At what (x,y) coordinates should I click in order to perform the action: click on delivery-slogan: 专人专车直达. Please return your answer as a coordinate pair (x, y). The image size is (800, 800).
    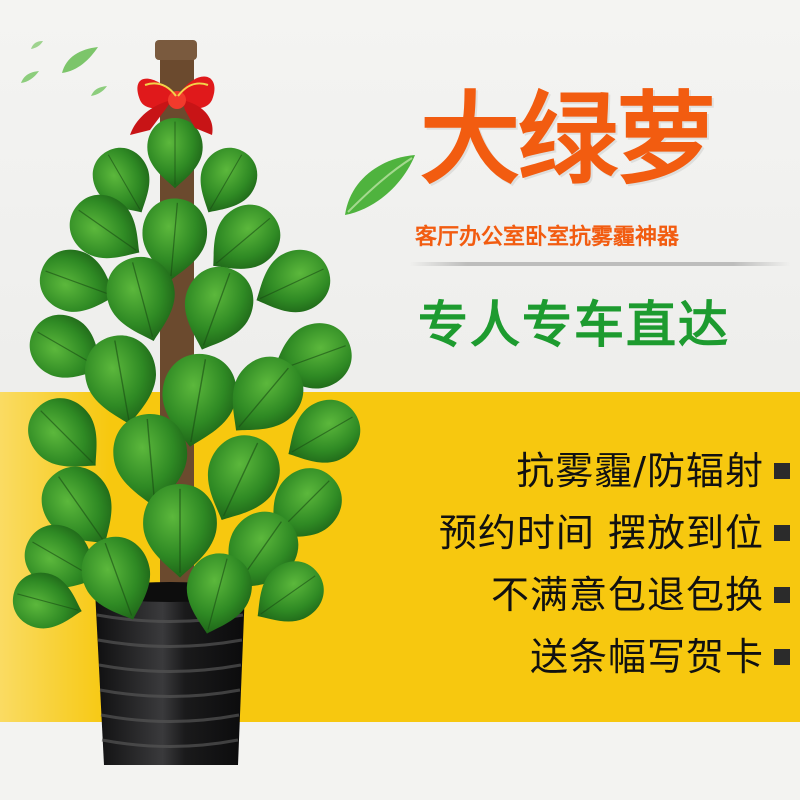
    Looking at the image, I should click on (574, 325).